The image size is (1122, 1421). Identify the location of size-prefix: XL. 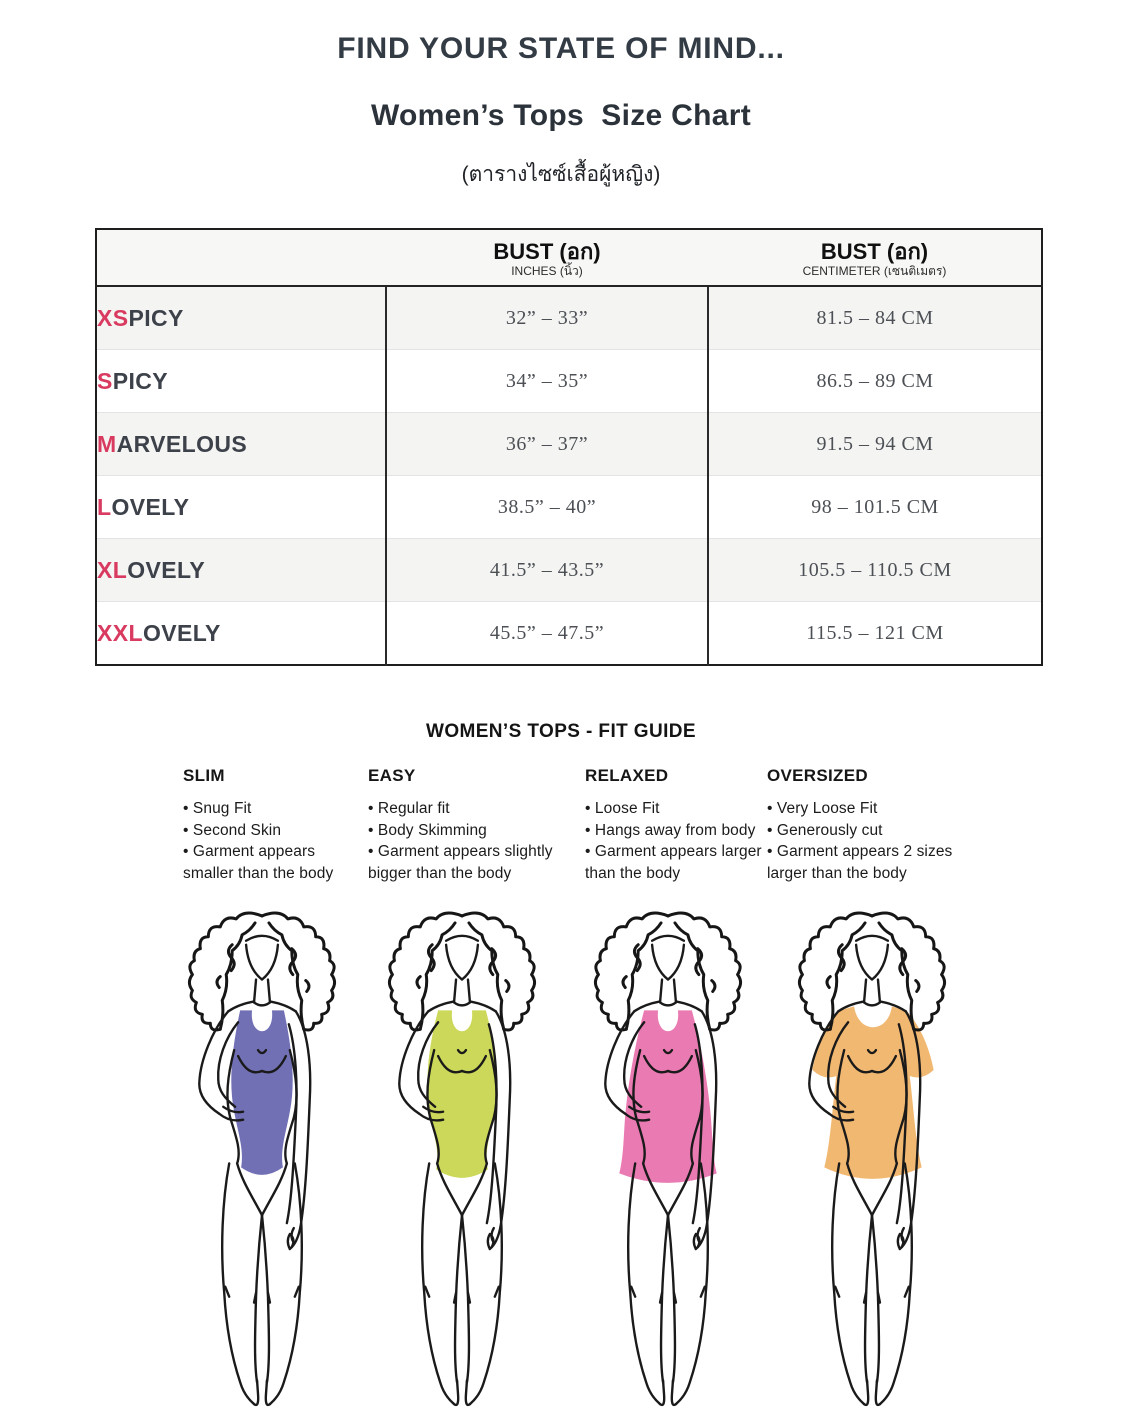
(112, 569).